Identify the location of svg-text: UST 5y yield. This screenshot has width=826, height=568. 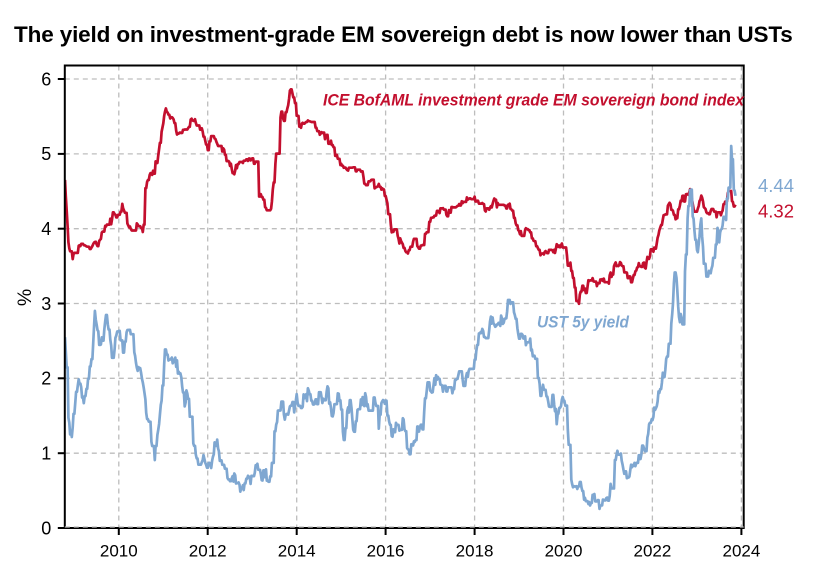
(583, 323).